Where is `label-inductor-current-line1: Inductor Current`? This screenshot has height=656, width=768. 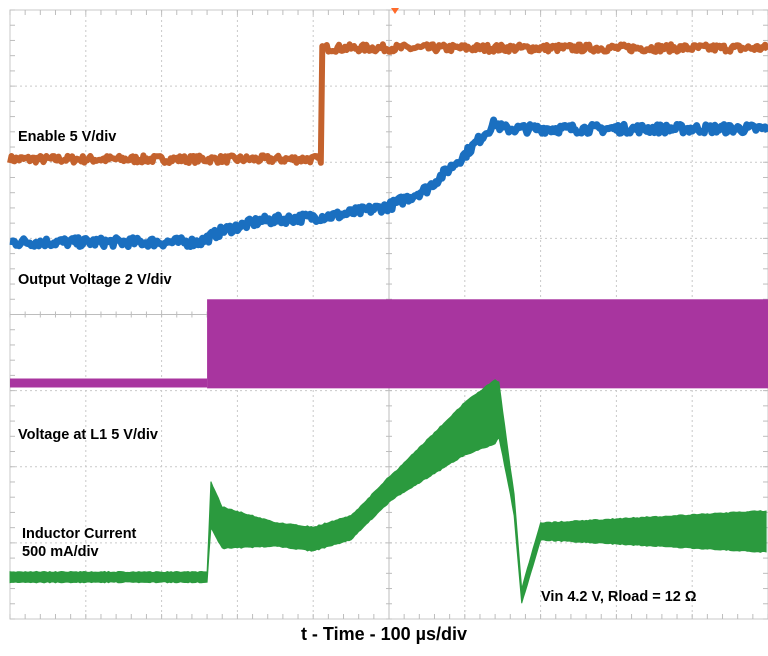 label-inductor-current-line1: Inductor Current is located at coordinates (79, 534).